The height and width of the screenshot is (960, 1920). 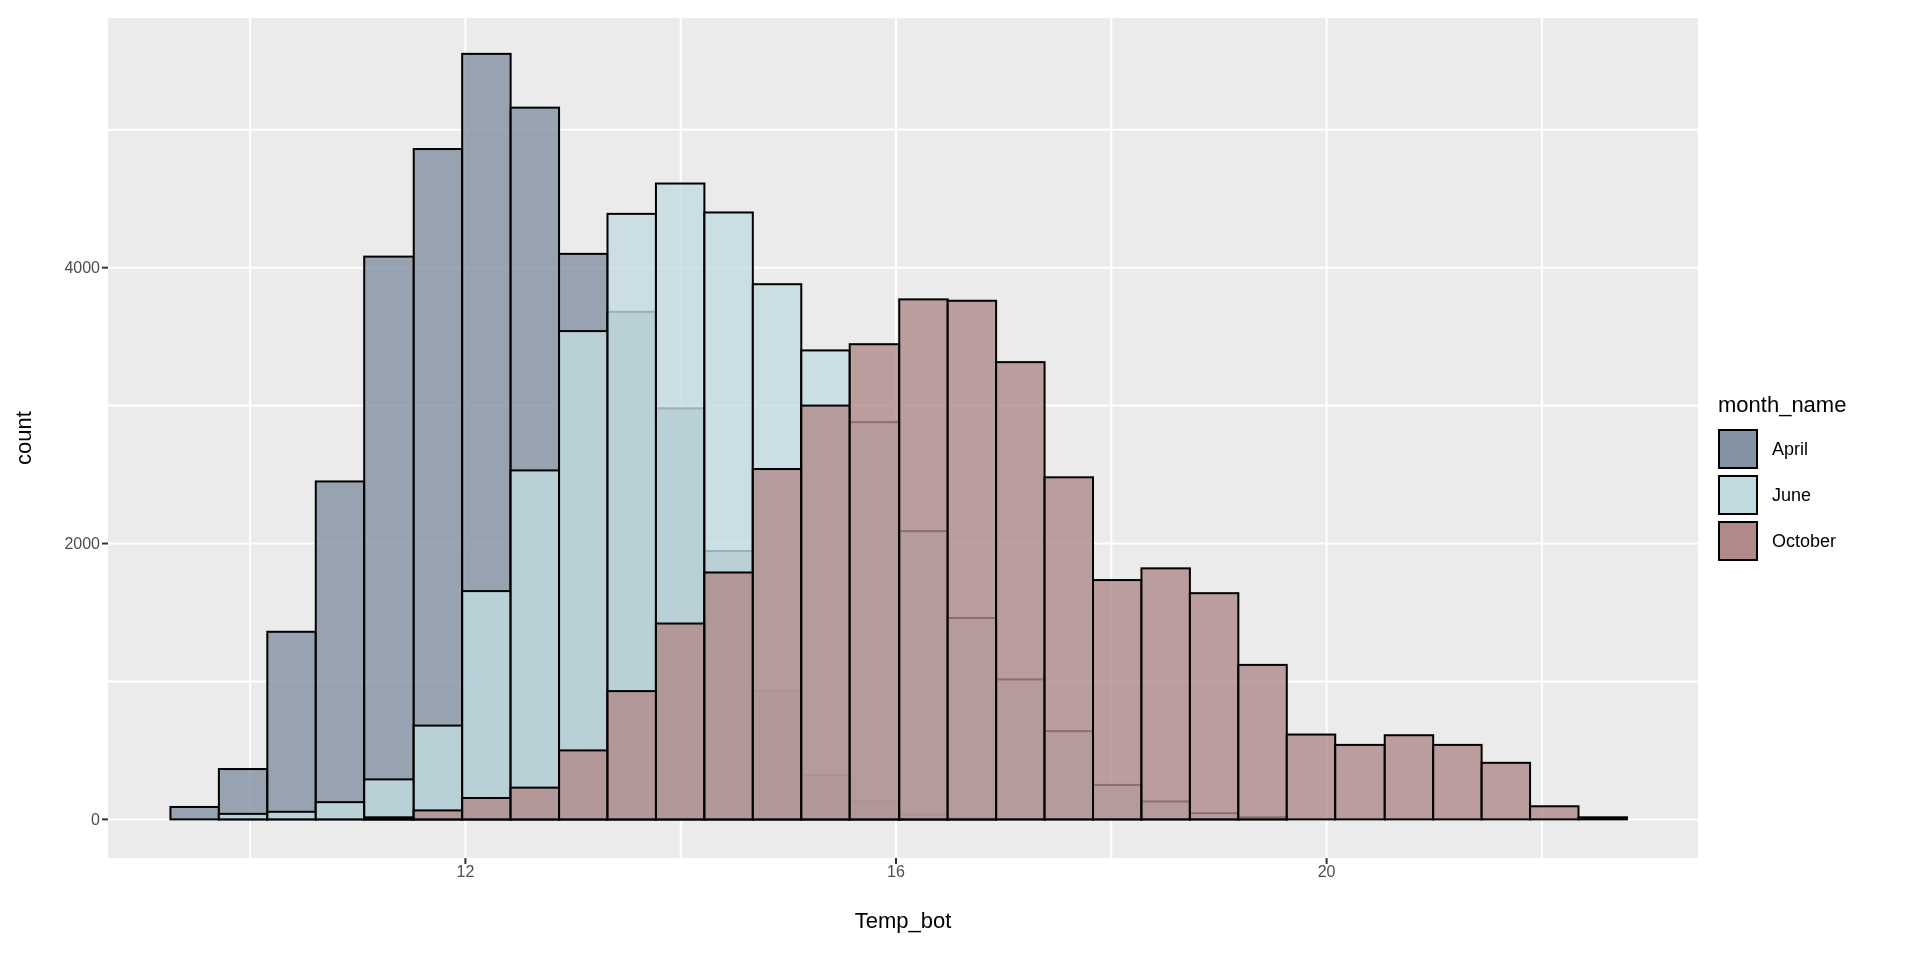 I want to click on y-axis-title: count, so click(x=23, y=438).